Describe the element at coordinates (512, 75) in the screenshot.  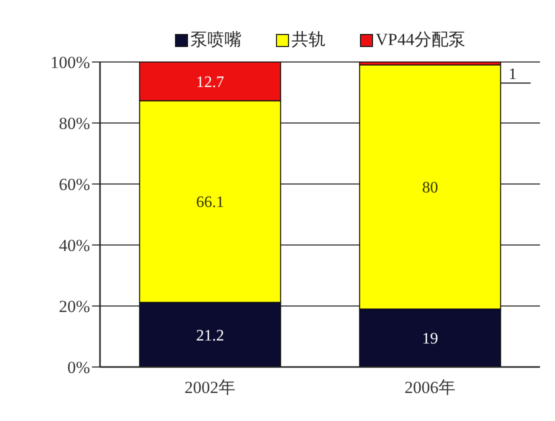
I see `data-label: 1` at that location.